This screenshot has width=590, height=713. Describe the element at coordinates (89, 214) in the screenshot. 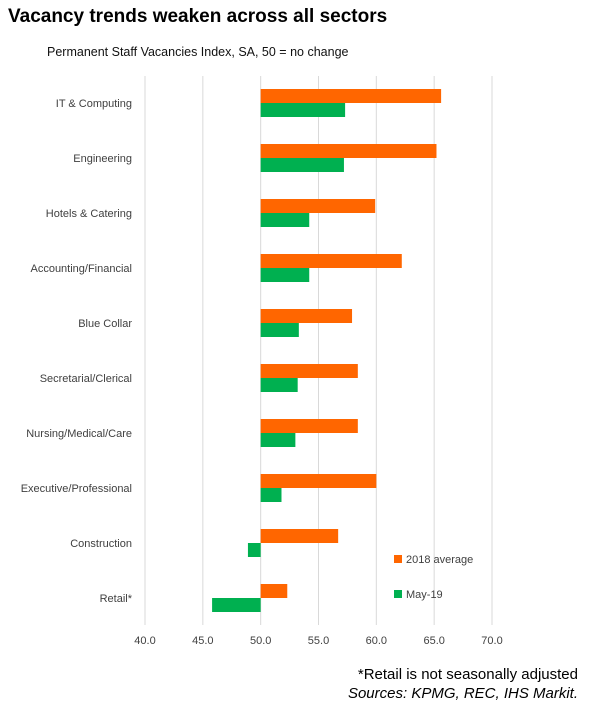

I see `category-label: Hotels & Catering` at that location.